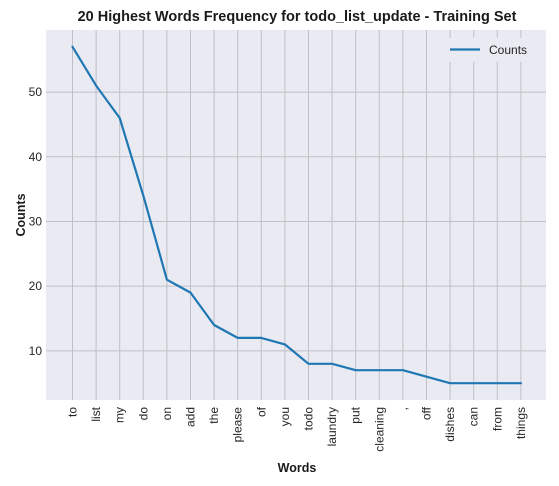 The image size is (559, 486). I want to click on y-axis-ticks: 10 20 30 40 50, so click(36, 221).